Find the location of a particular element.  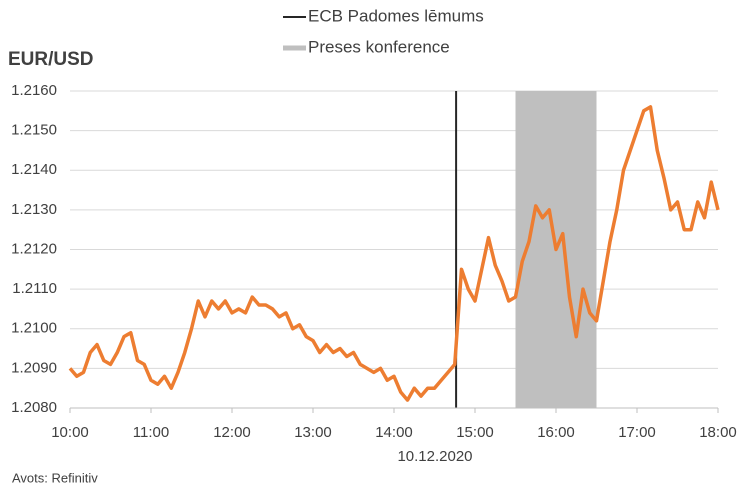

x-tick-label: 13:00 is located at coordinates (313, 432).